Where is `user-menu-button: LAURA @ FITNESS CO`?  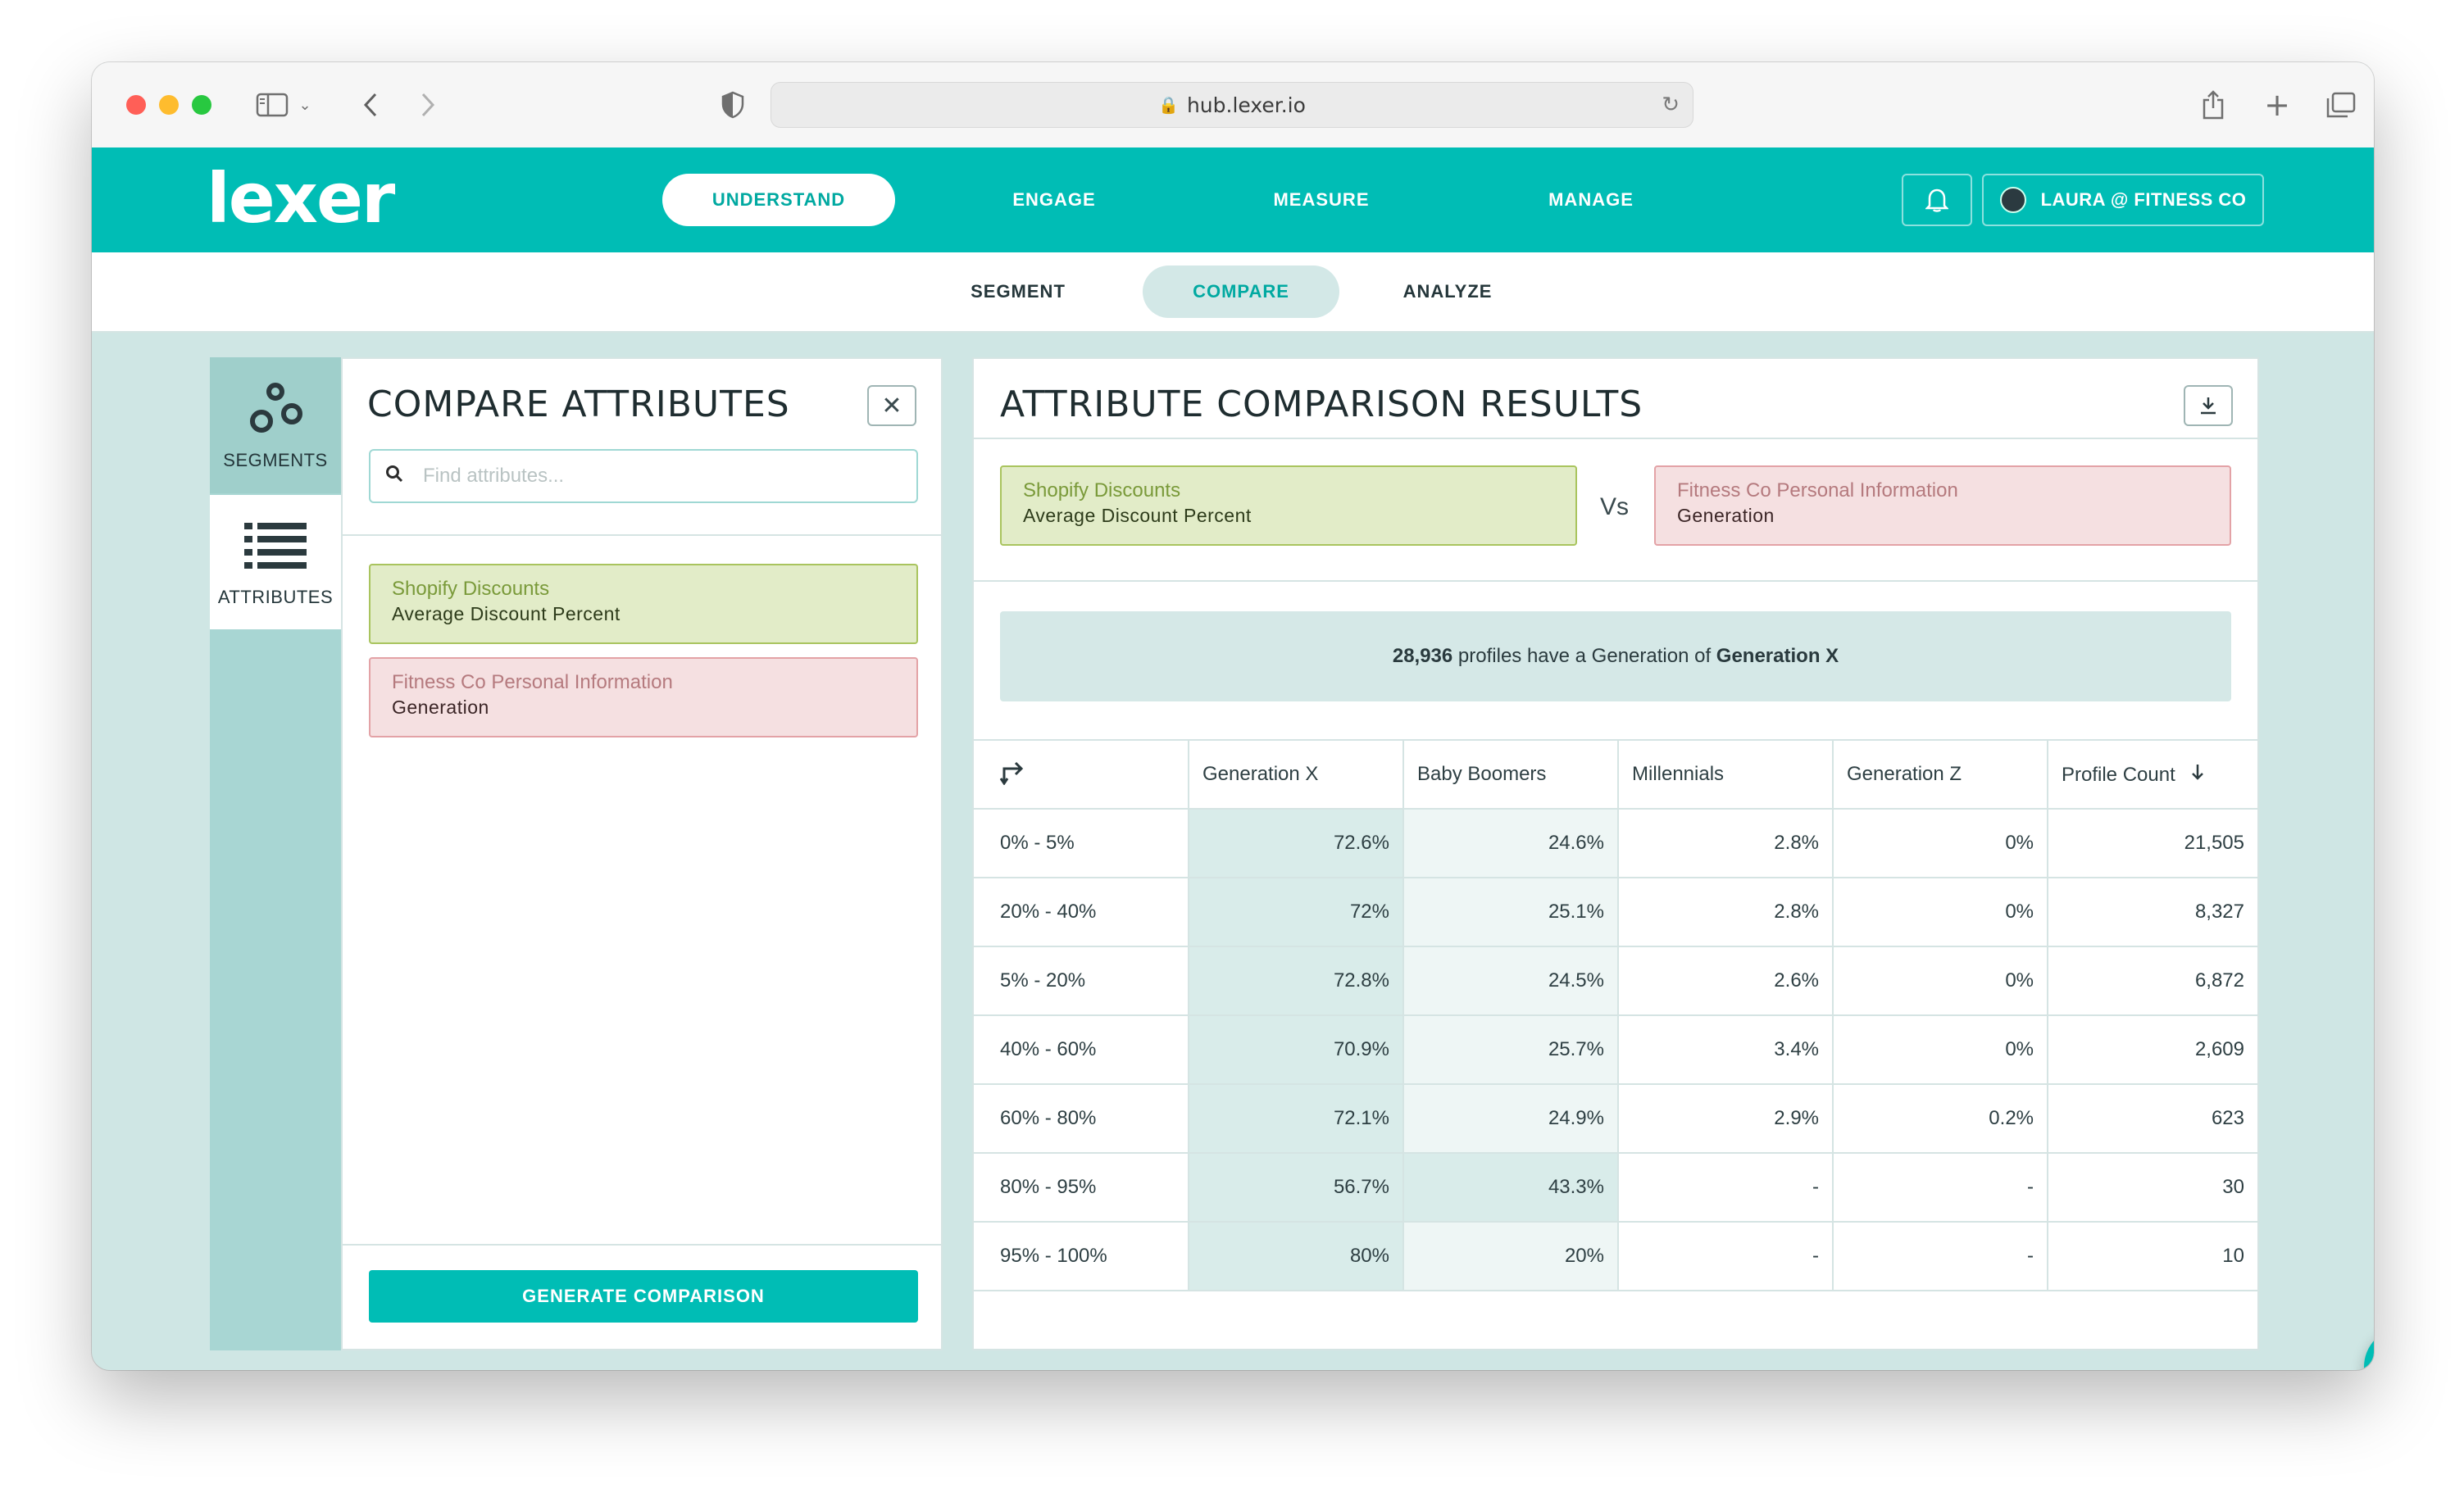
user-menu-button: LAURA @ FITNESS CO is located at coordinates (2123, 200).